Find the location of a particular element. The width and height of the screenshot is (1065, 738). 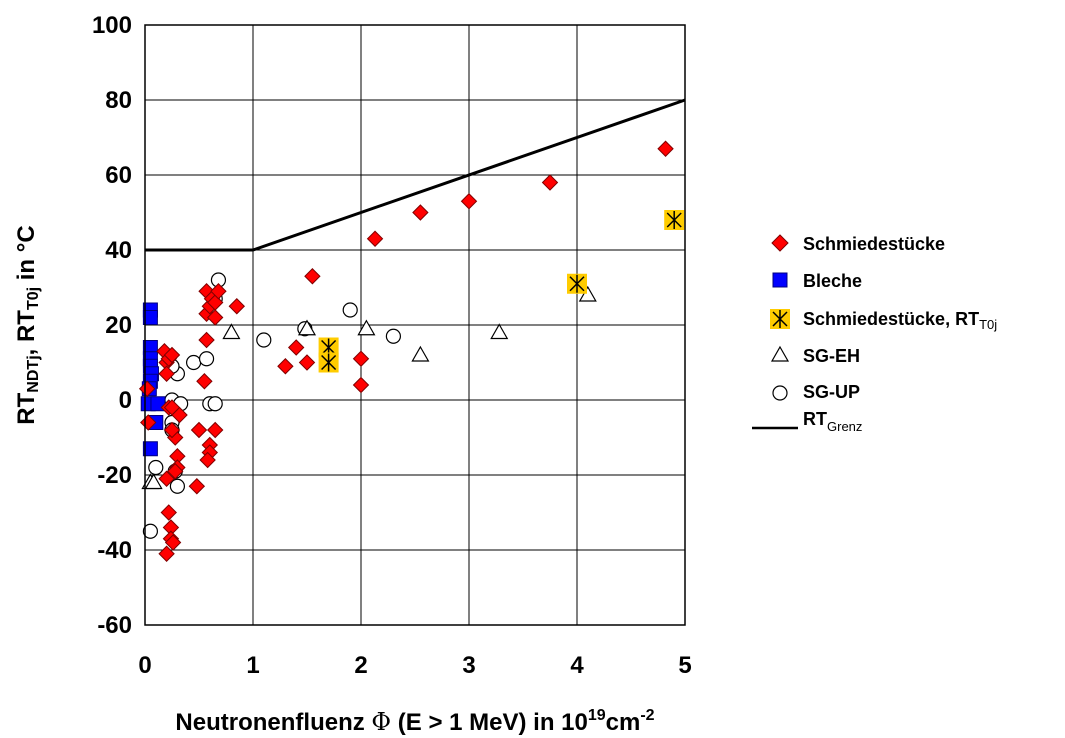

y-tick-labels: 100 80 60 40 20 0 -20 -40 -60 is located at coordinates (112, 325).